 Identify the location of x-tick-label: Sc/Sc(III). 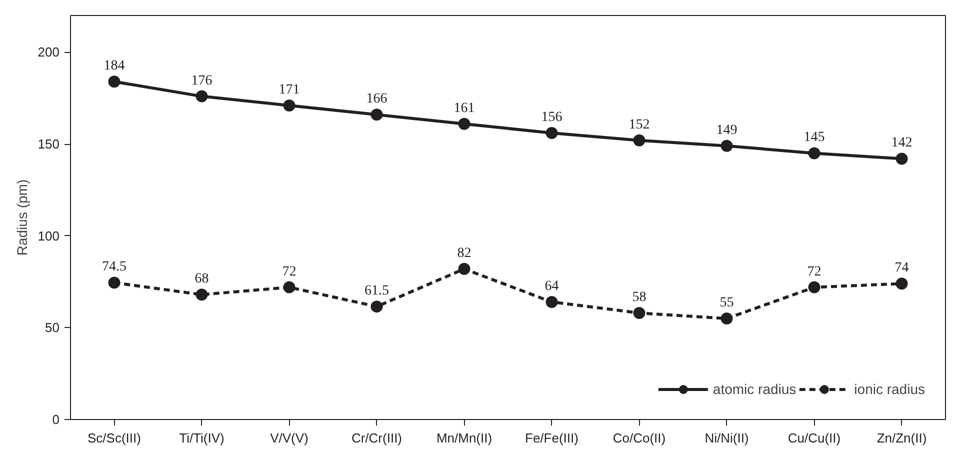
(114, 438).